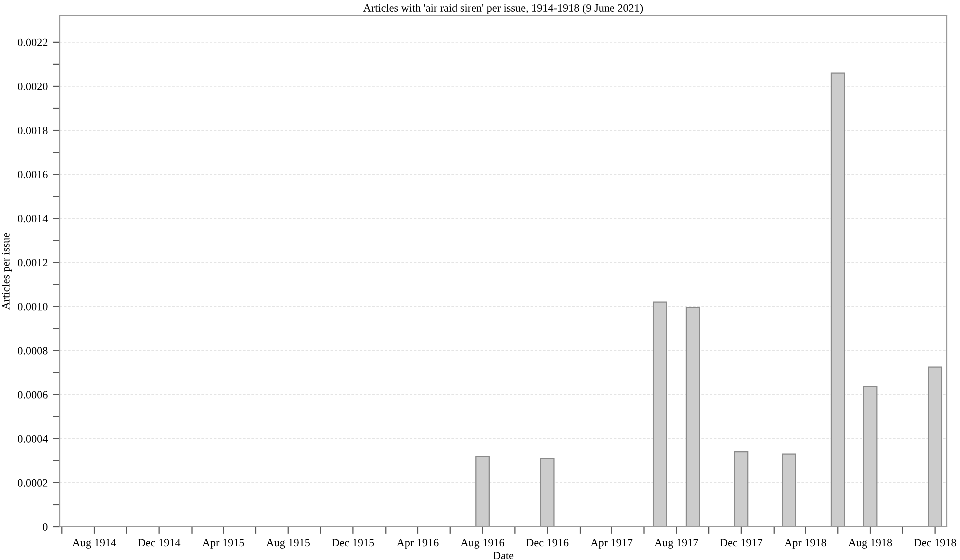  What do you see at coordinates (288, 544) in the screenshot?
I see `x-tick-label: Aug 1915` at bounding box center [288, 544].